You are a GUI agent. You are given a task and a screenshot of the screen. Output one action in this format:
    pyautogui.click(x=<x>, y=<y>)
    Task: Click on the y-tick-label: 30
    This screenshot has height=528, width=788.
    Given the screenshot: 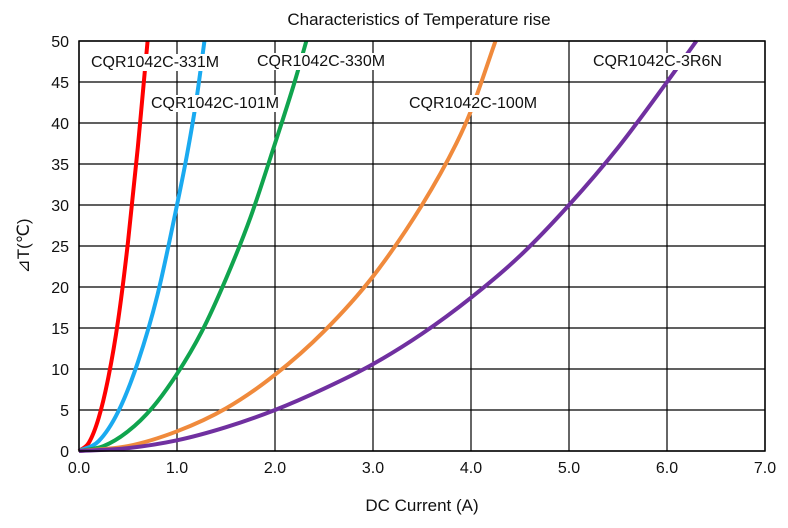 What is the action you would take?
    pyautogui.click(x=60, y=206)
    